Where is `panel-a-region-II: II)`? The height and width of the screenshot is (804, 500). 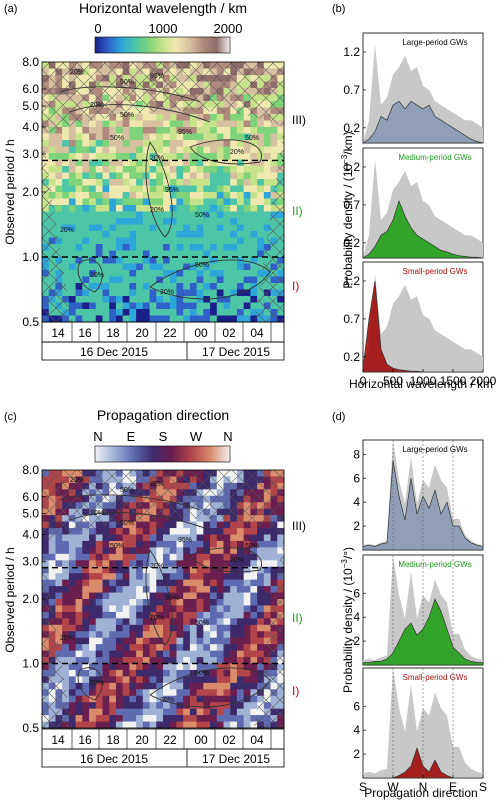 panel-a-region-II: II) is located at coordinates (297, 211).